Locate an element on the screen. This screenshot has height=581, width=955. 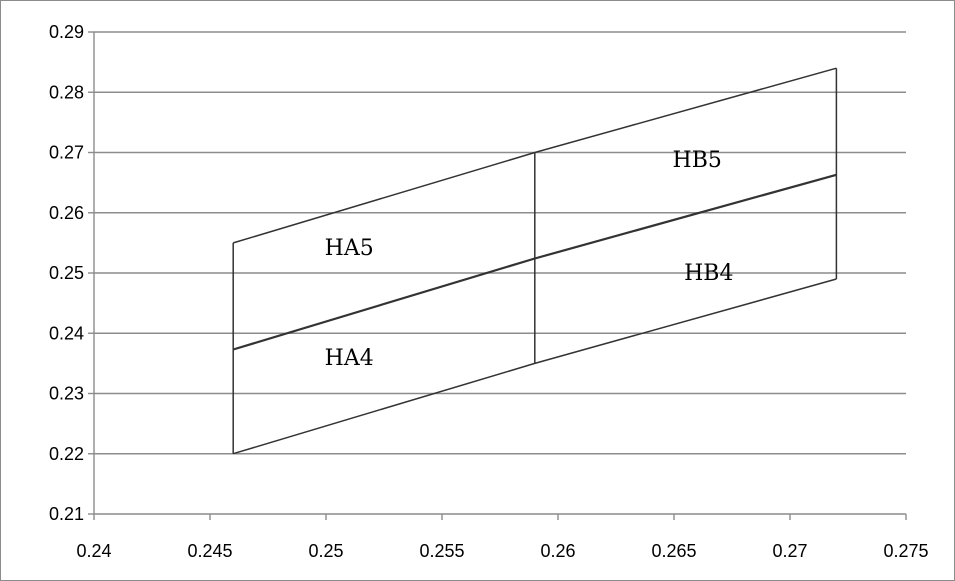
region-label: HB4 is located at coordinates (708, 273).